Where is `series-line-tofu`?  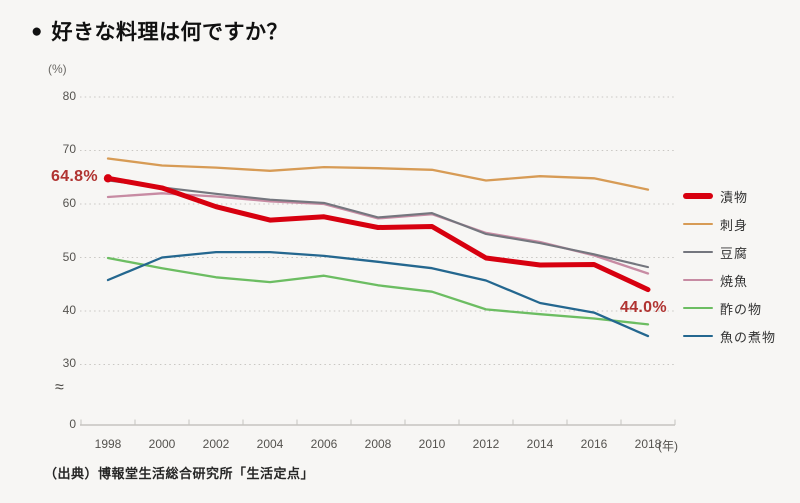
series-line-tofu is located at coordinates (378, 224).